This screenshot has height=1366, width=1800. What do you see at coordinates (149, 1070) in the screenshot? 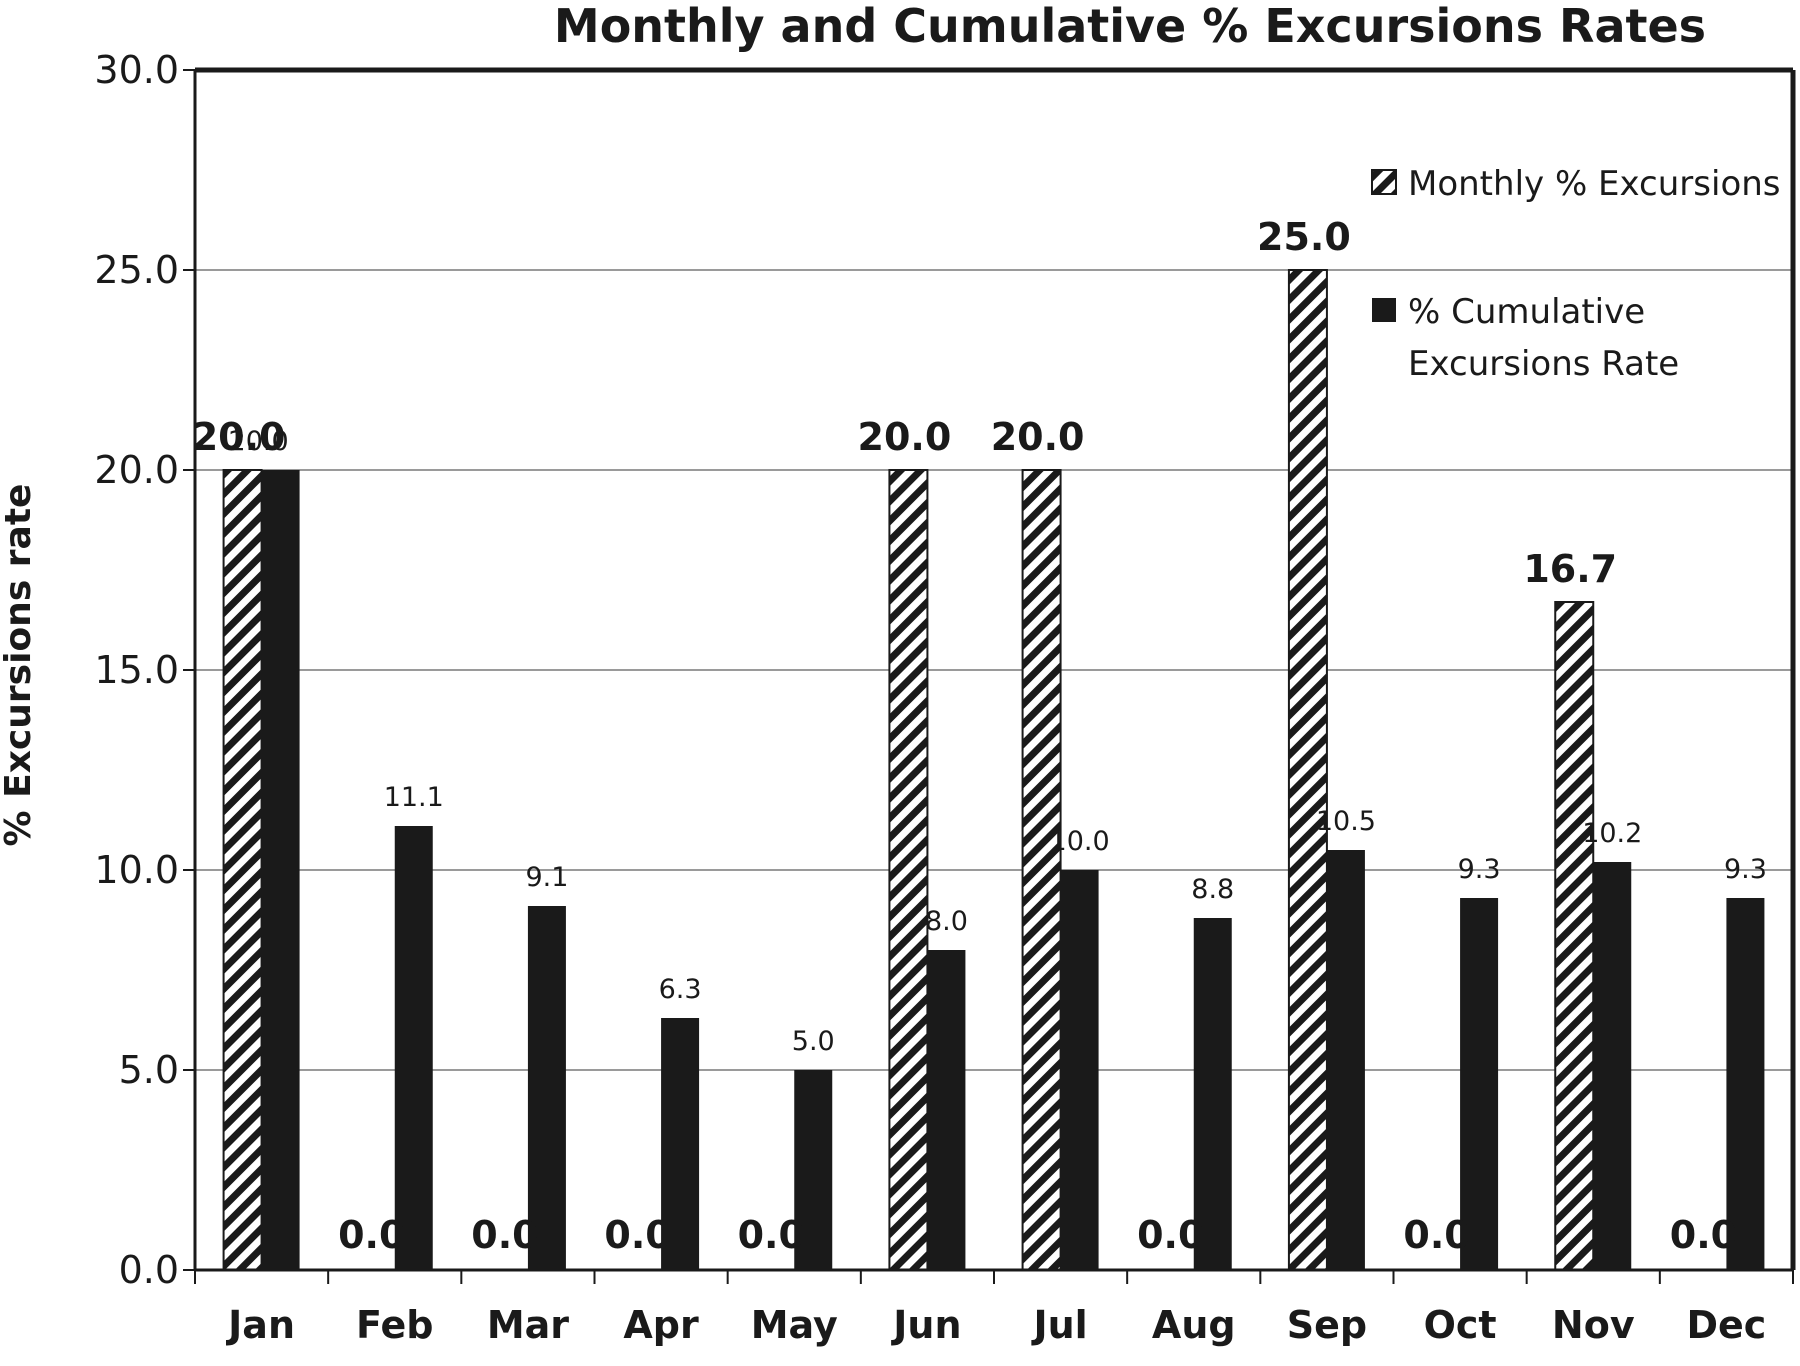
I see `y-tick-label: 5.0` at bounding box center [149, 1070].